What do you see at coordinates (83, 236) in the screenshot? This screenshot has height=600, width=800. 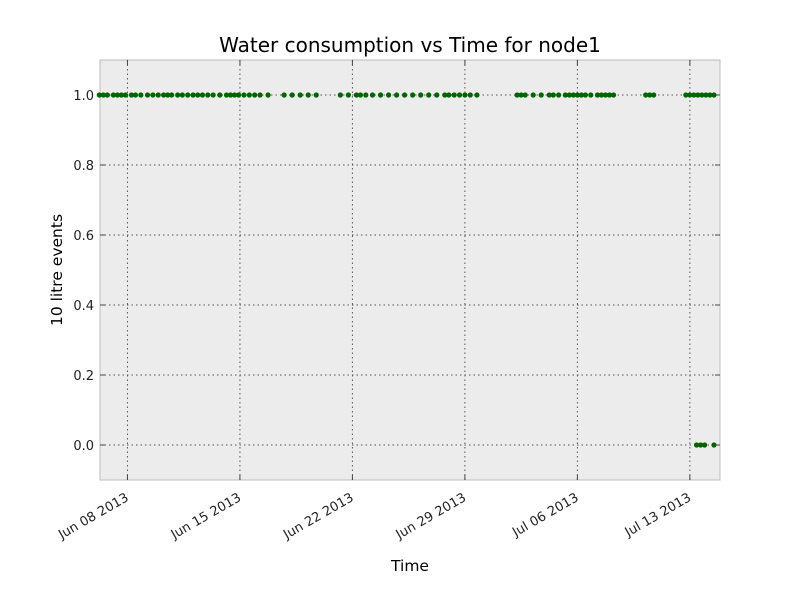 I see `y-tick-label: 0.6` at bounding box center [83, 236].